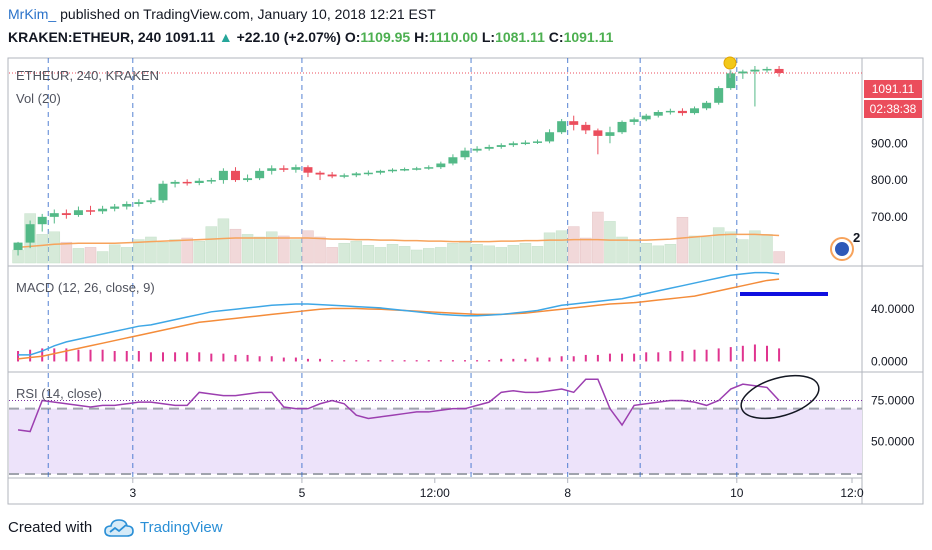  Describe the element at coordinates (398, 405) in the screenshot. I see `rsi-line` at that location.